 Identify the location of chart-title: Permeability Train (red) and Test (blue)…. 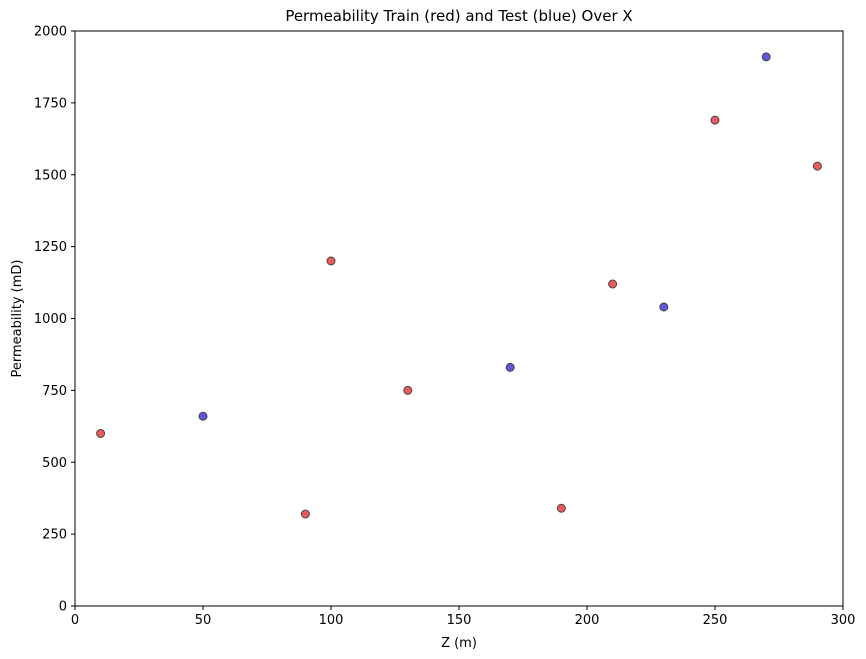
(458, 16).